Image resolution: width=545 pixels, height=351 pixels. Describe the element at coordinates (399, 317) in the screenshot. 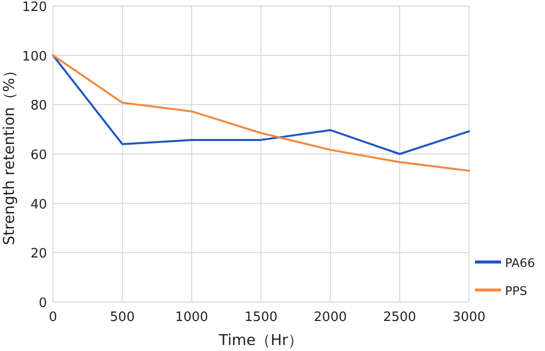

I see `x-tick-label: 2500` at that location.